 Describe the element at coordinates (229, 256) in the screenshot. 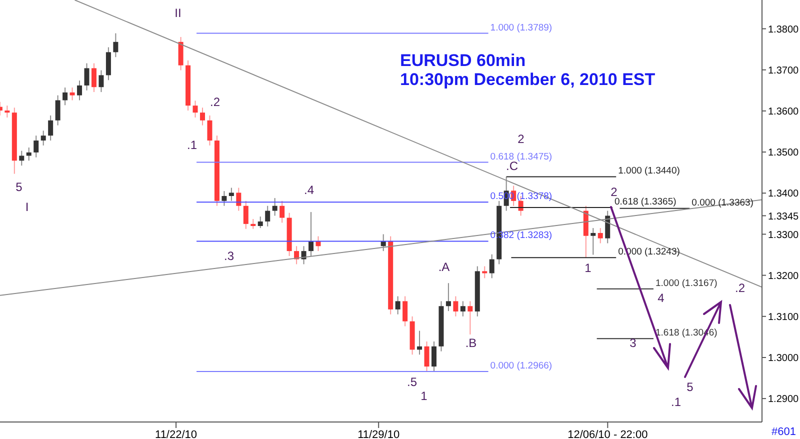

I see `annotation: .3` at that location.